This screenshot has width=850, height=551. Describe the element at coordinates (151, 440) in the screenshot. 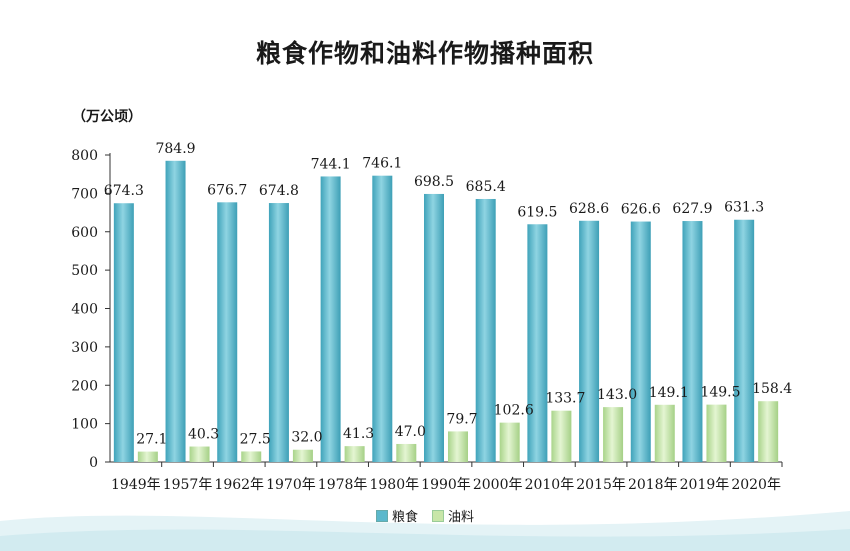

I see `data-label-oil: 27.1` at that location.